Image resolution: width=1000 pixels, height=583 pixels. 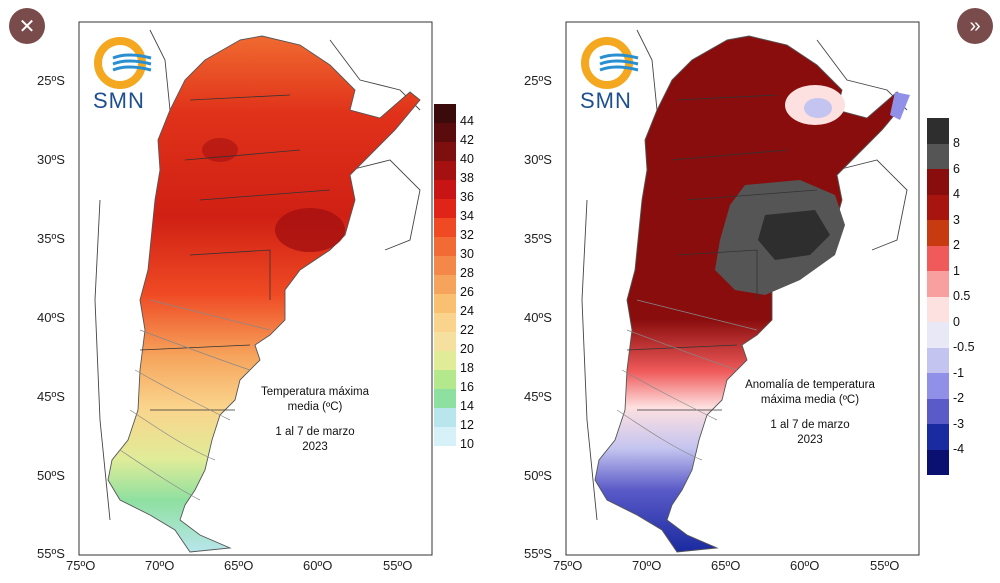 I want to click on legend-label: -4, so click(x=959, y=449).